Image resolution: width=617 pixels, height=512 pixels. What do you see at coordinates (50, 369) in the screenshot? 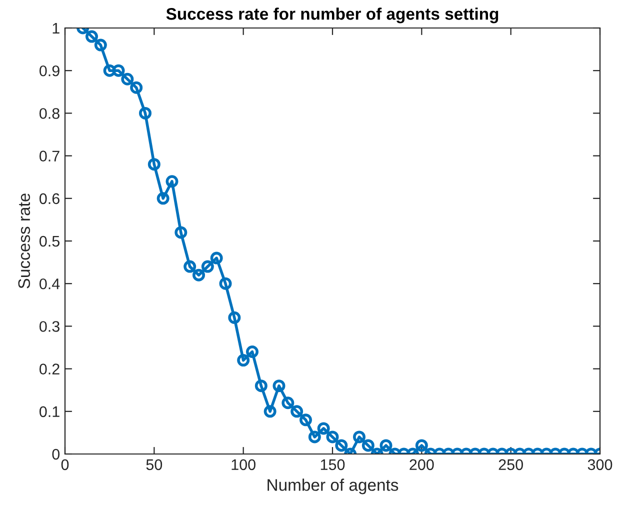
I see `y-tick-label: 0.2` at bounding box center [50, 369].